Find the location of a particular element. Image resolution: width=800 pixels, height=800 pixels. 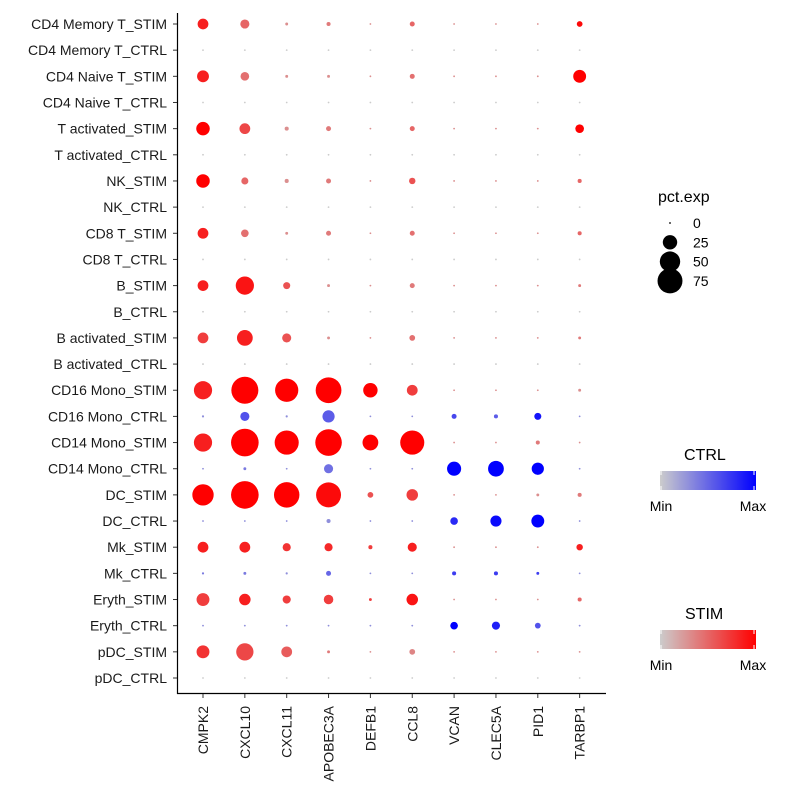

row-label: B activated_CTRL is located at coordinates (110, 364).